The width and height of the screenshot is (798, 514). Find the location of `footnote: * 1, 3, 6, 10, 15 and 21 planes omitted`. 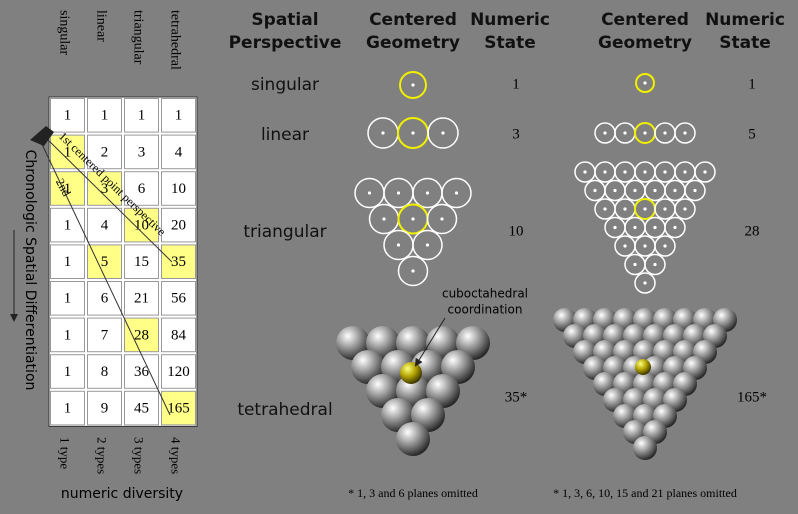

footnote: * 1, 3, 6, 10, 15 and 21 planes omitted is located at coordinates (645, 493).